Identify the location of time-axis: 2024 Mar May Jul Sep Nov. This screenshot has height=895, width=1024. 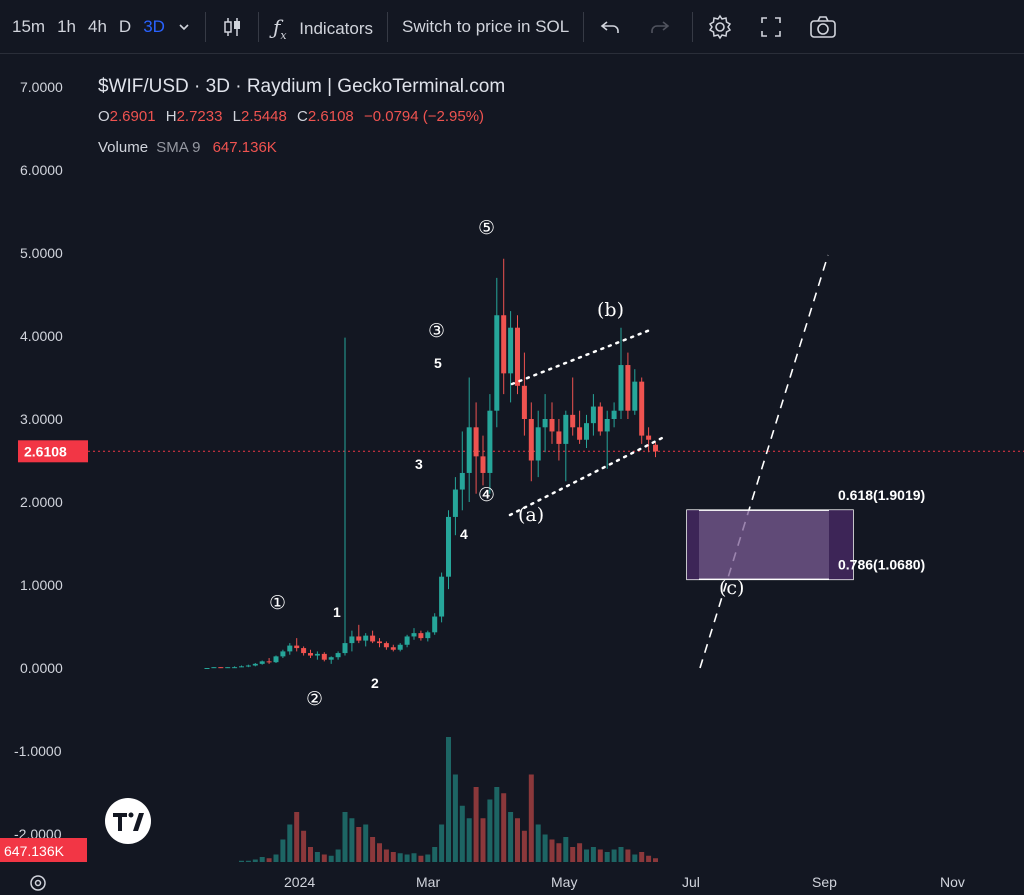
(512, 880).